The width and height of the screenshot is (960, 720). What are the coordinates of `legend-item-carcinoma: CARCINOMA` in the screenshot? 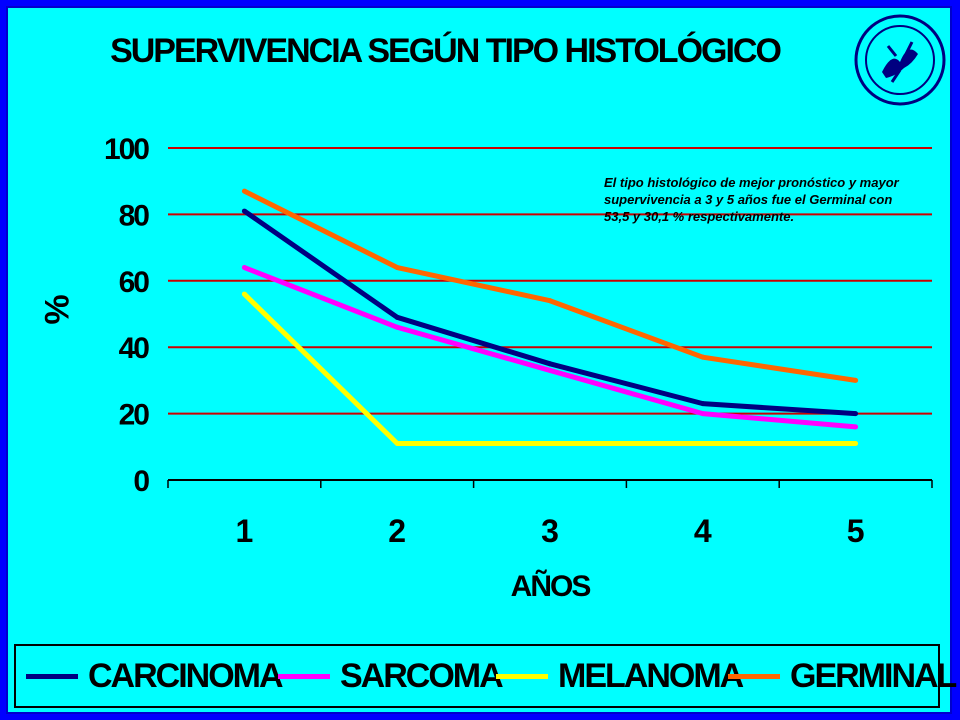 It's located at (155, 676).